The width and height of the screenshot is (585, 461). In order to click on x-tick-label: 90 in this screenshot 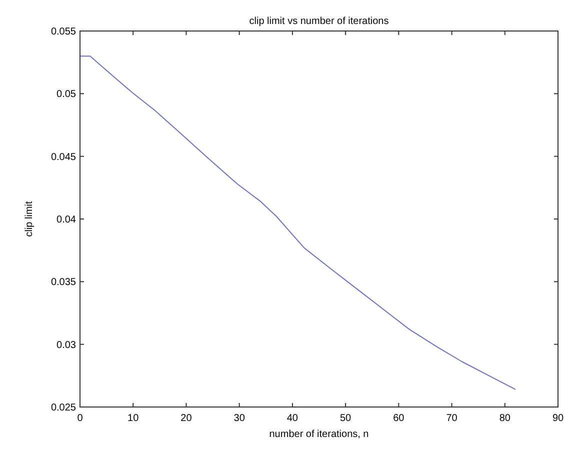, I will do `click(558, 418)`.